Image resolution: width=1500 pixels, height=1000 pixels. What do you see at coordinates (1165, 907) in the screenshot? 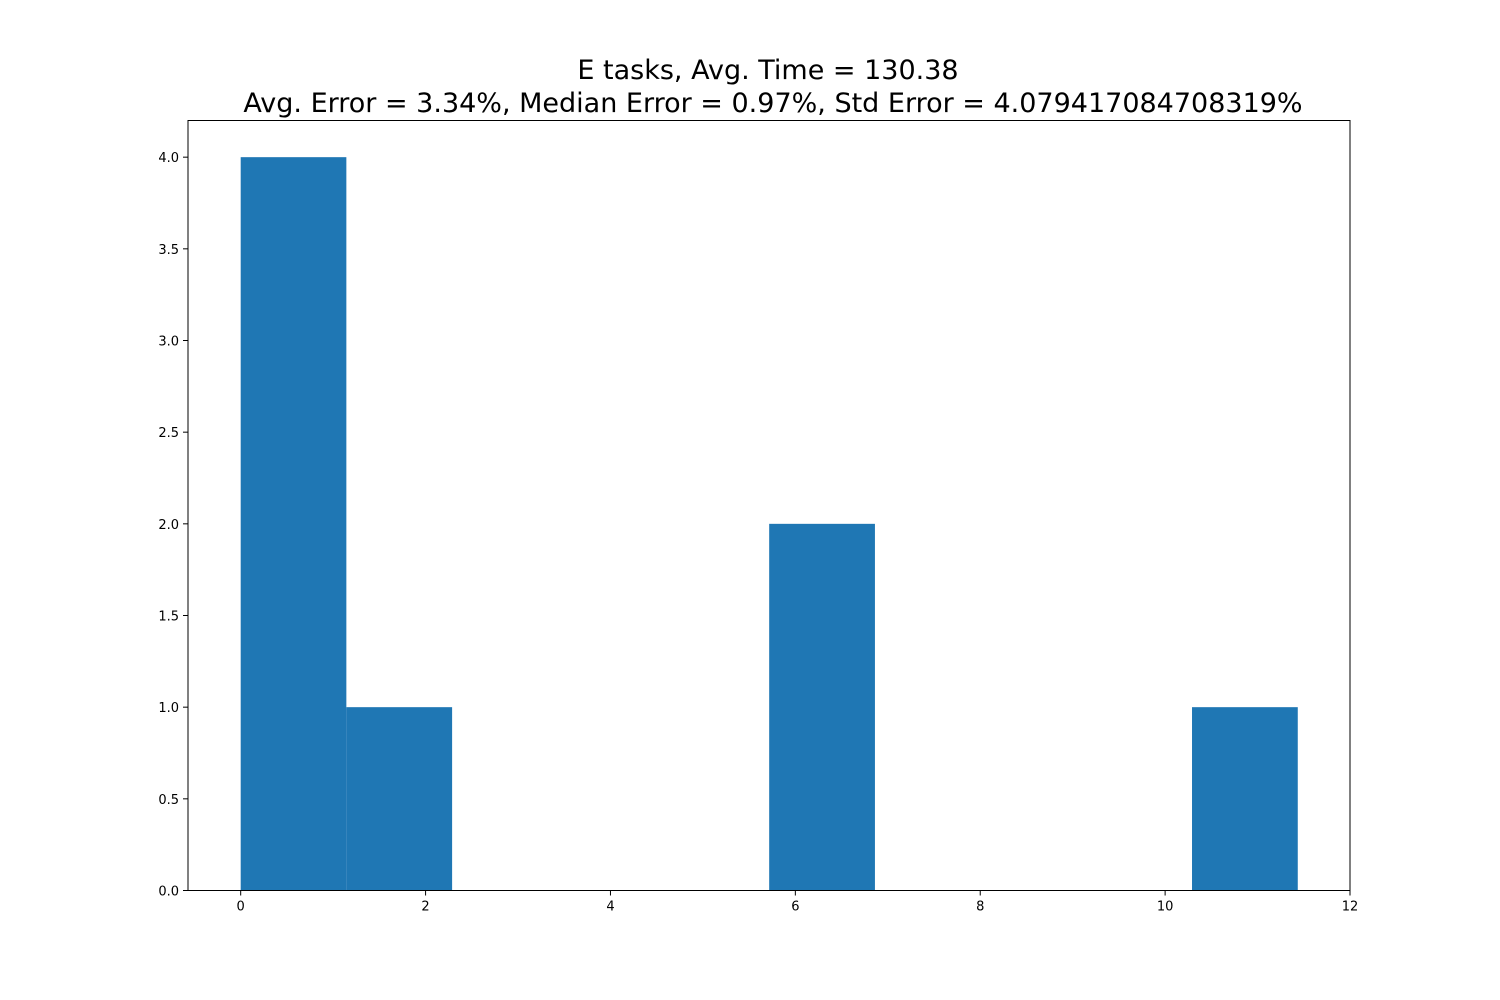
I see `x-tick-label-5: 10` at bounding box center [1165, 907].